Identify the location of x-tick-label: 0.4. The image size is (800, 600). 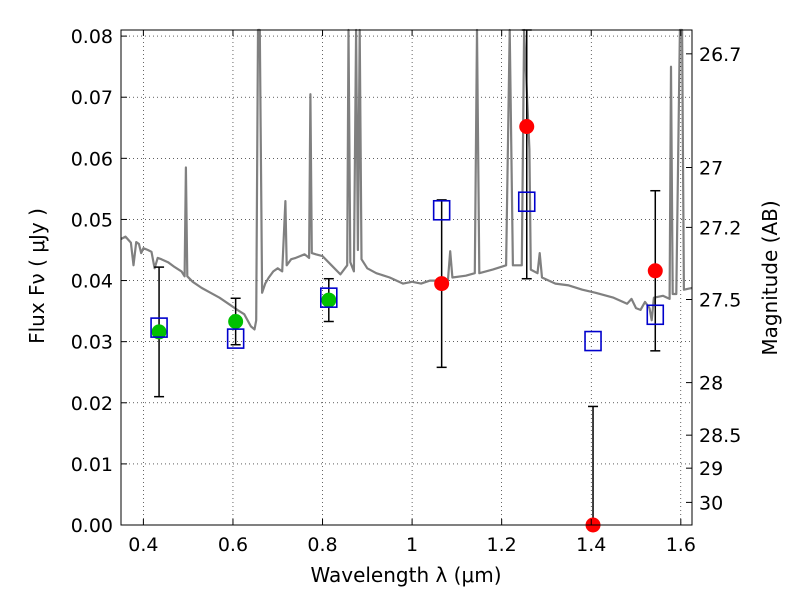
(143, 545).